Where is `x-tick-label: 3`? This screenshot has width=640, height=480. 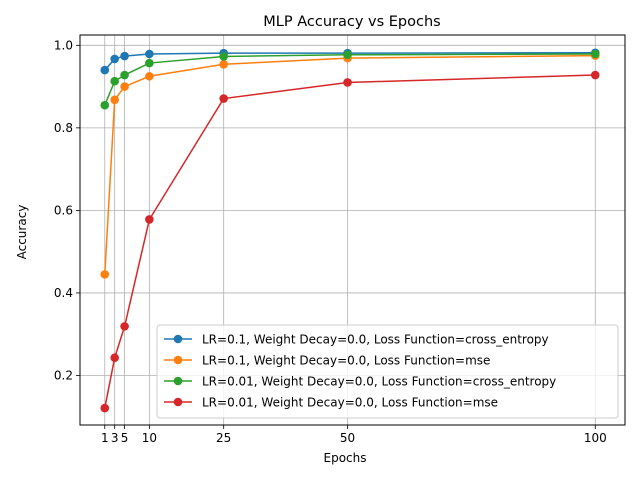
x-tick-label: 3 is located at coordinates (115, 438).